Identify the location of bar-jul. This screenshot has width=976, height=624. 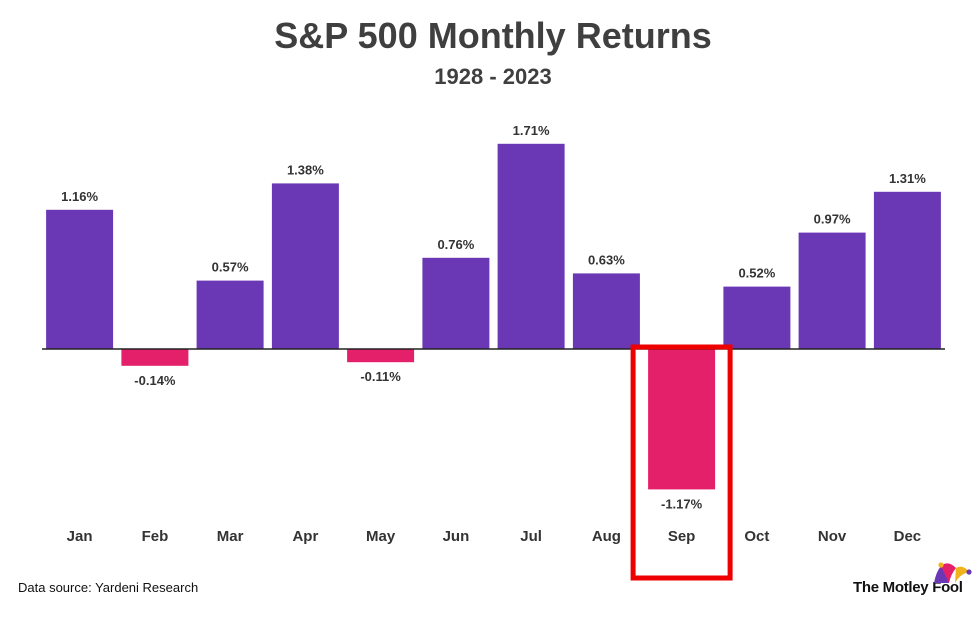
(531, 246).